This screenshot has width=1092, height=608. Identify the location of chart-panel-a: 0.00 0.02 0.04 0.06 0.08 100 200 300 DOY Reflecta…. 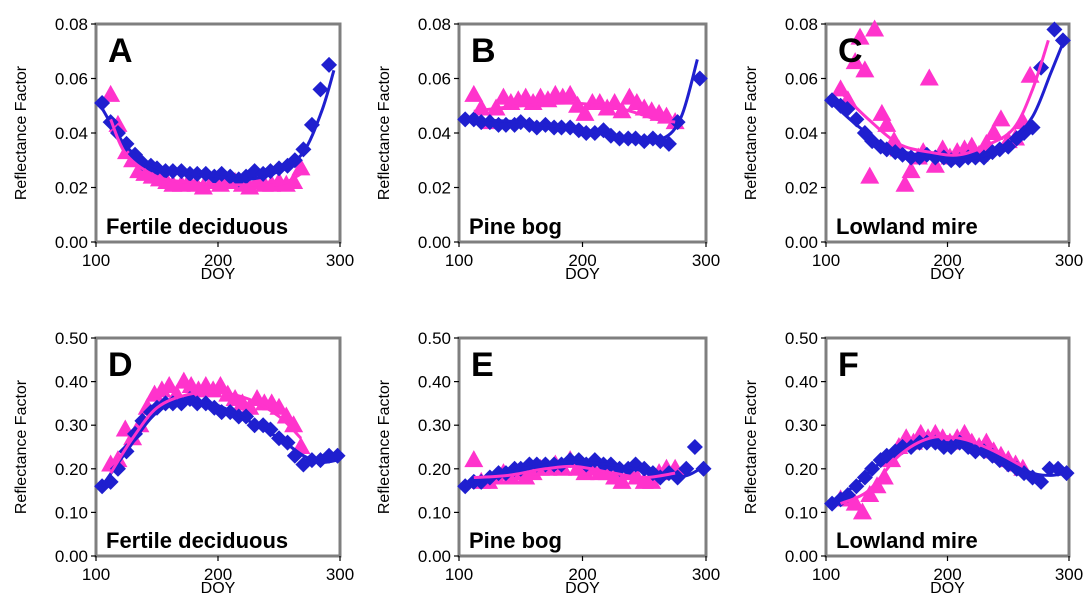
(183, 149).